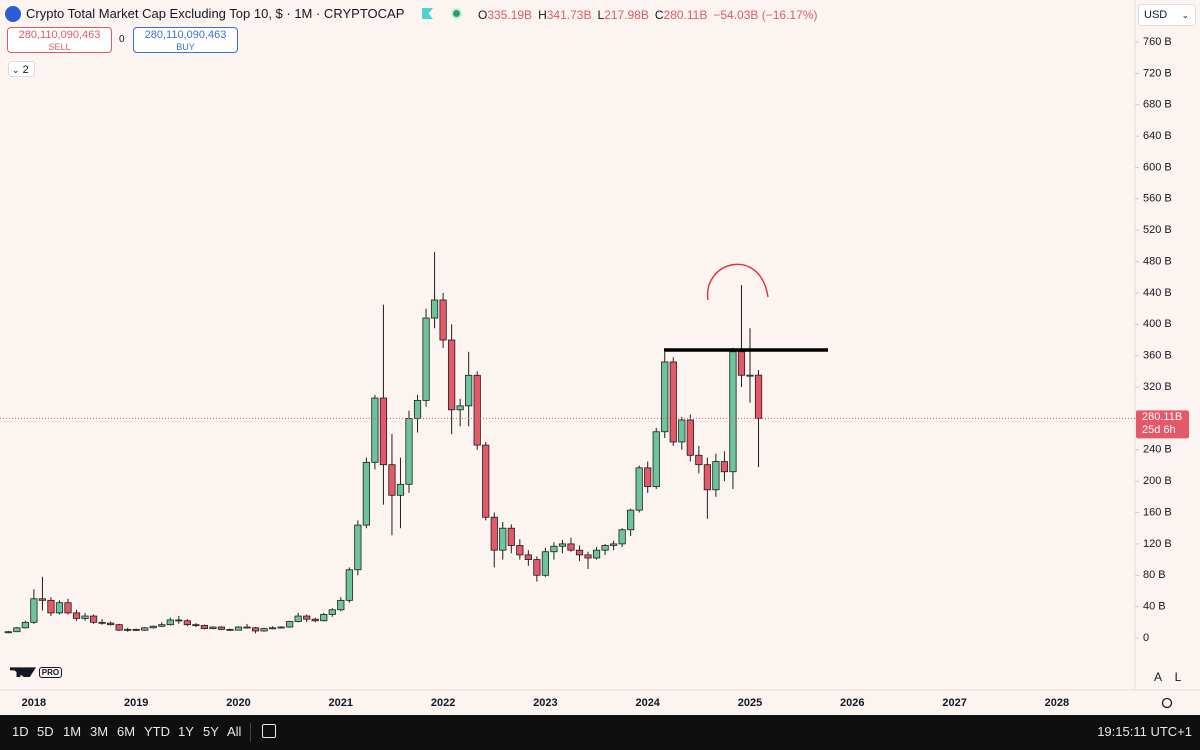 This screenshot has height=750, width=1200. I want to click on timeframe-button: 1D, so click(20, 731).